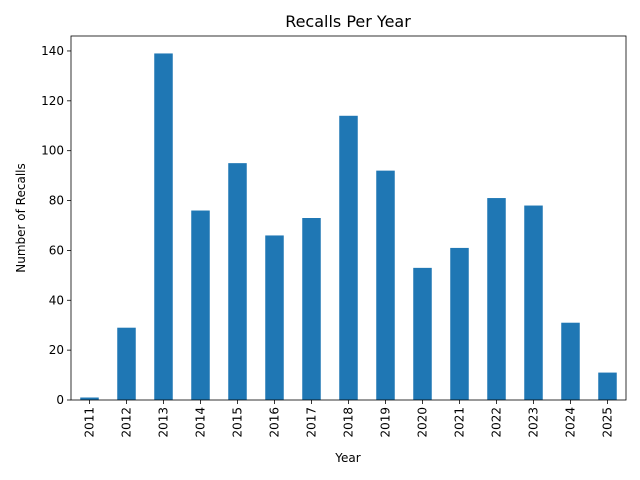 This screenshot has height=480, width=640. What do you see at coordinates (238, 422) in the screenshot?
I see `x-tick-label: 2015` at bounding box center [238, 422].